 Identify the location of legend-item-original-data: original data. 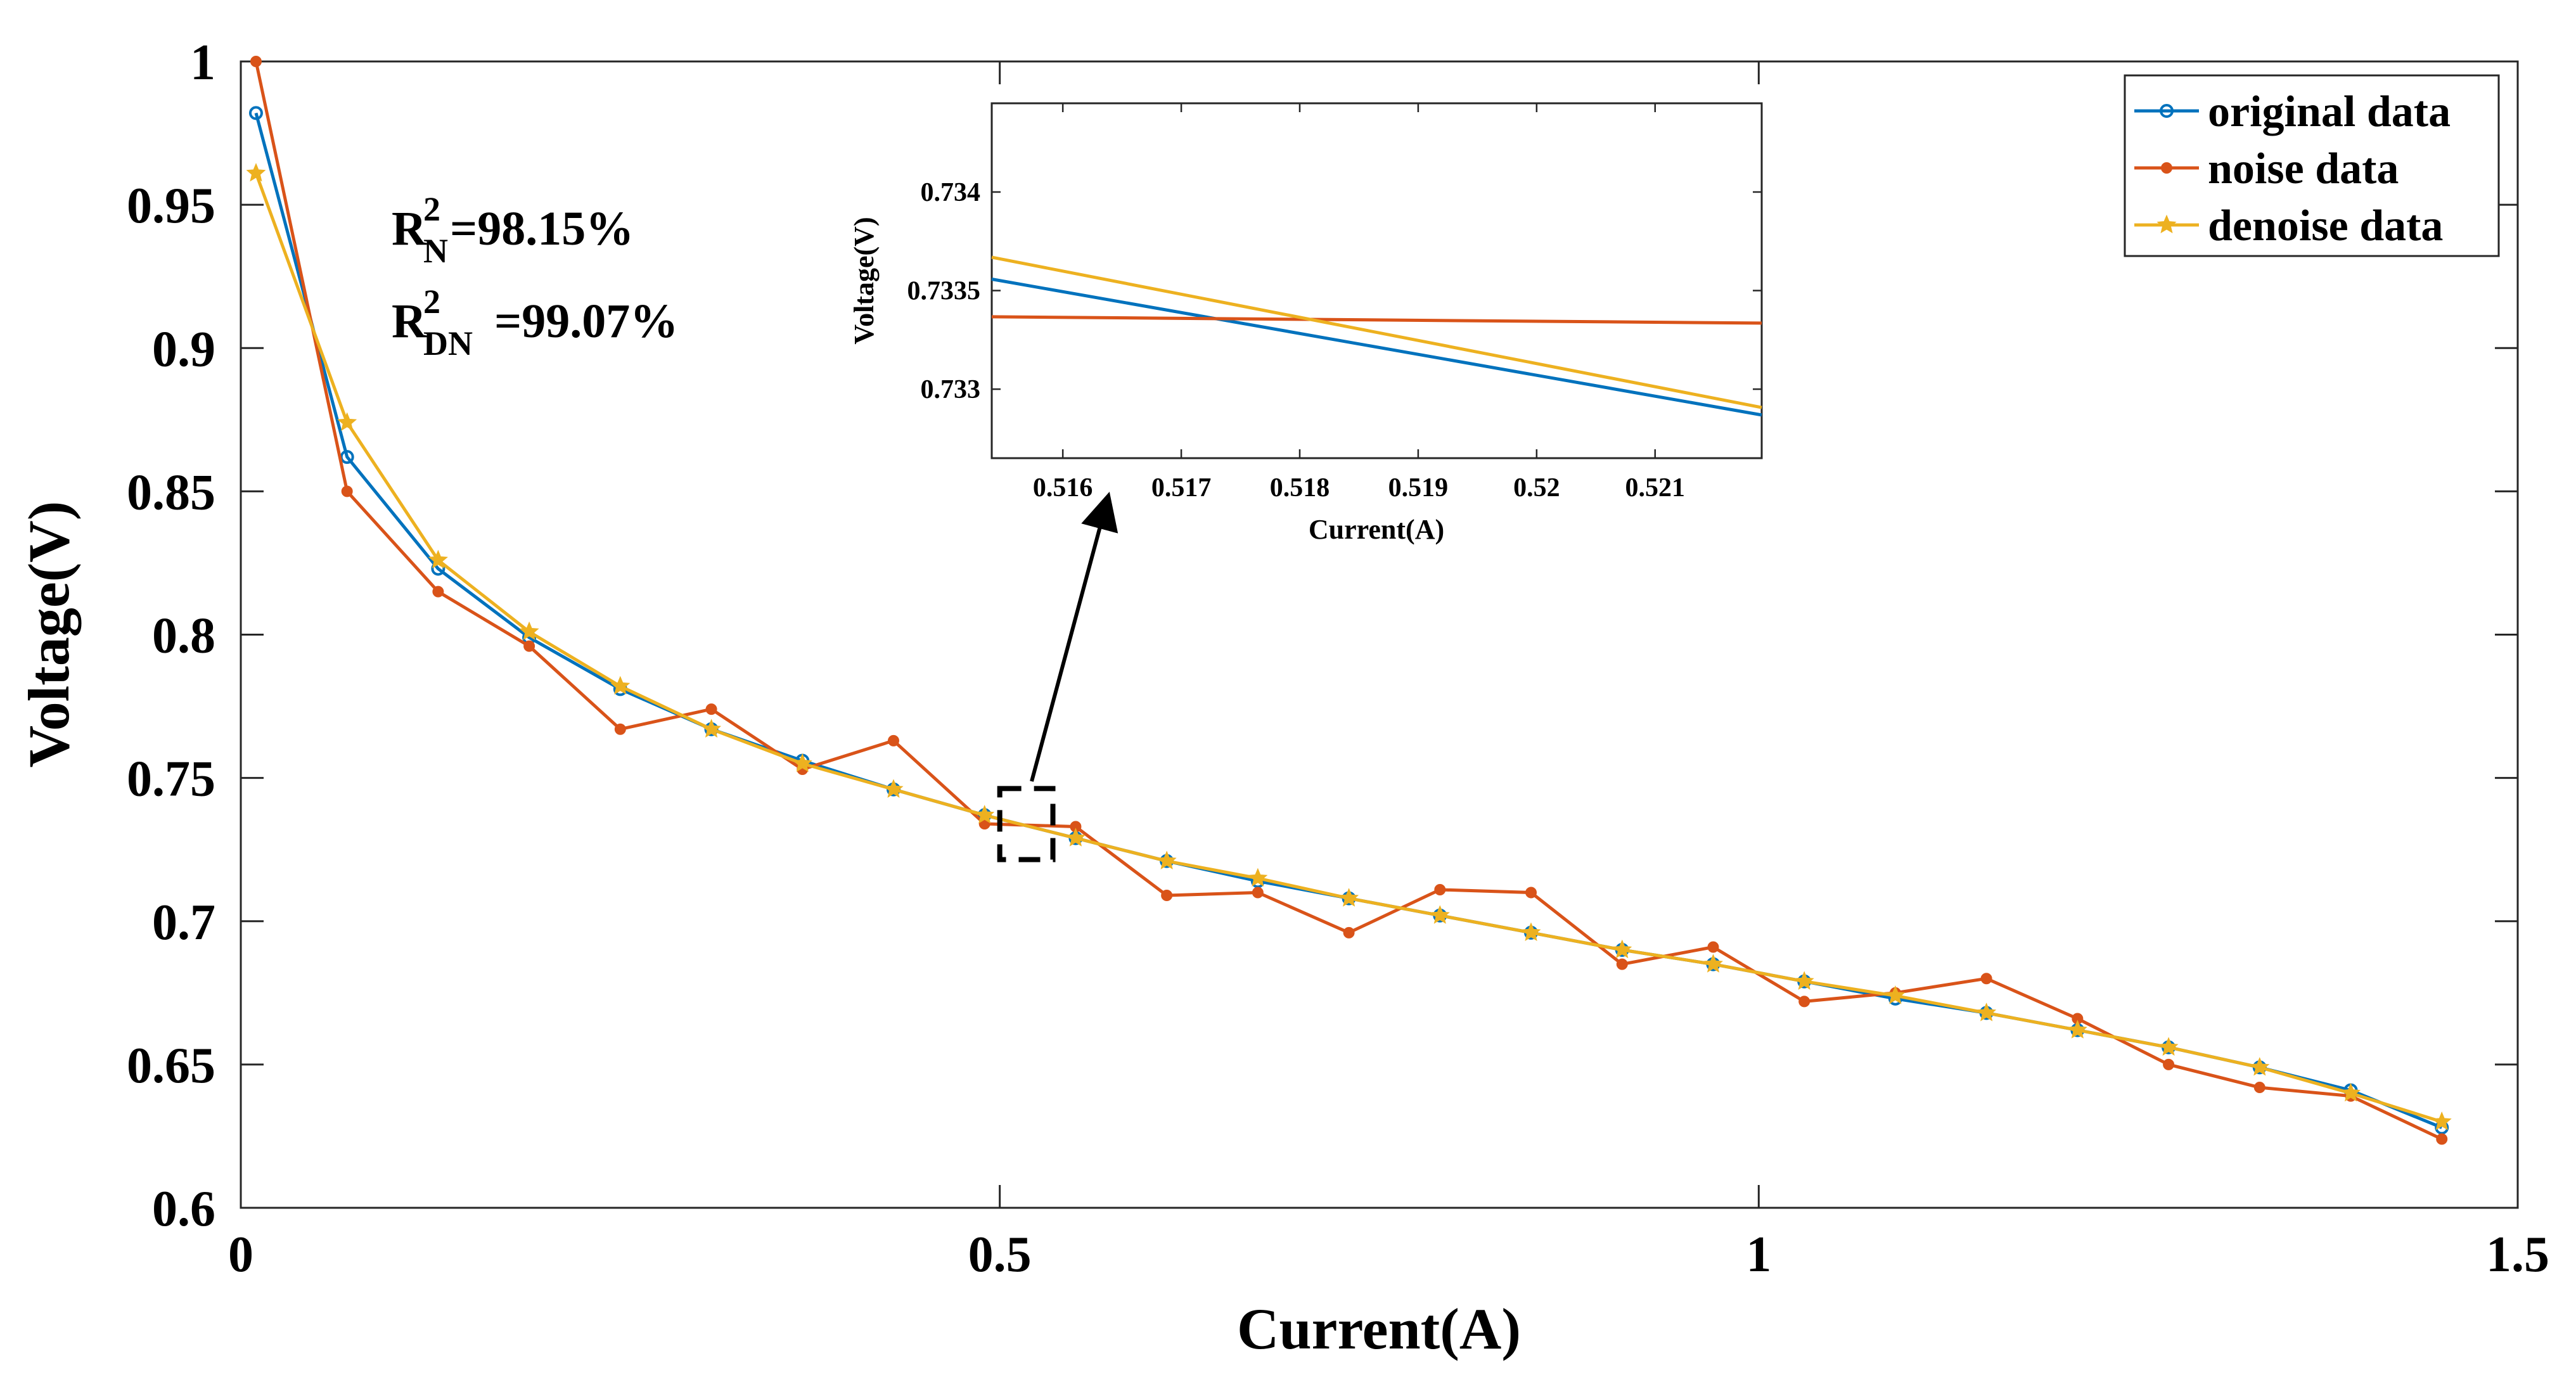
(2292, 111).